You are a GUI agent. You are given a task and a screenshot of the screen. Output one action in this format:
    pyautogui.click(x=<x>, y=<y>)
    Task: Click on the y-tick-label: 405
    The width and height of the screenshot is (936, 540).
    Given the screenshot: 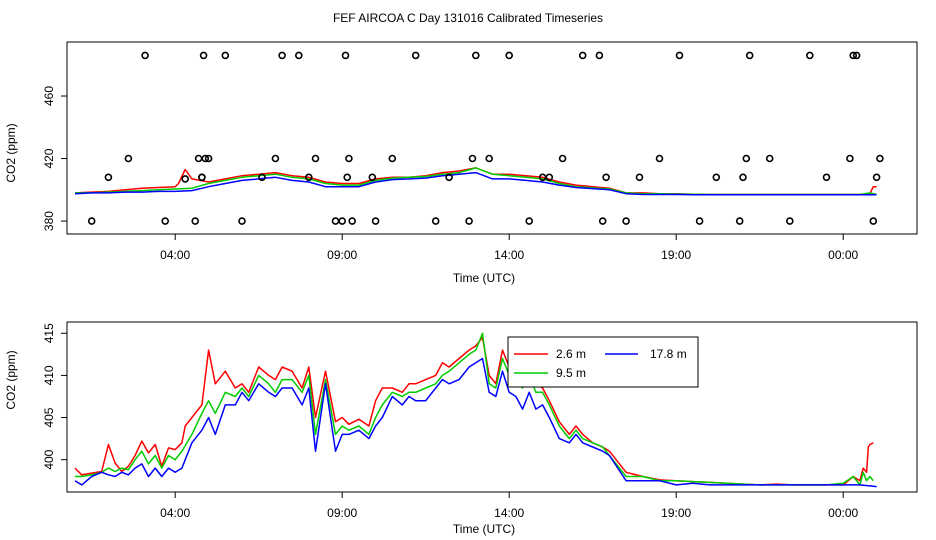 What is the action you would take?
    pyautogui.click(x=49, y=417)
    